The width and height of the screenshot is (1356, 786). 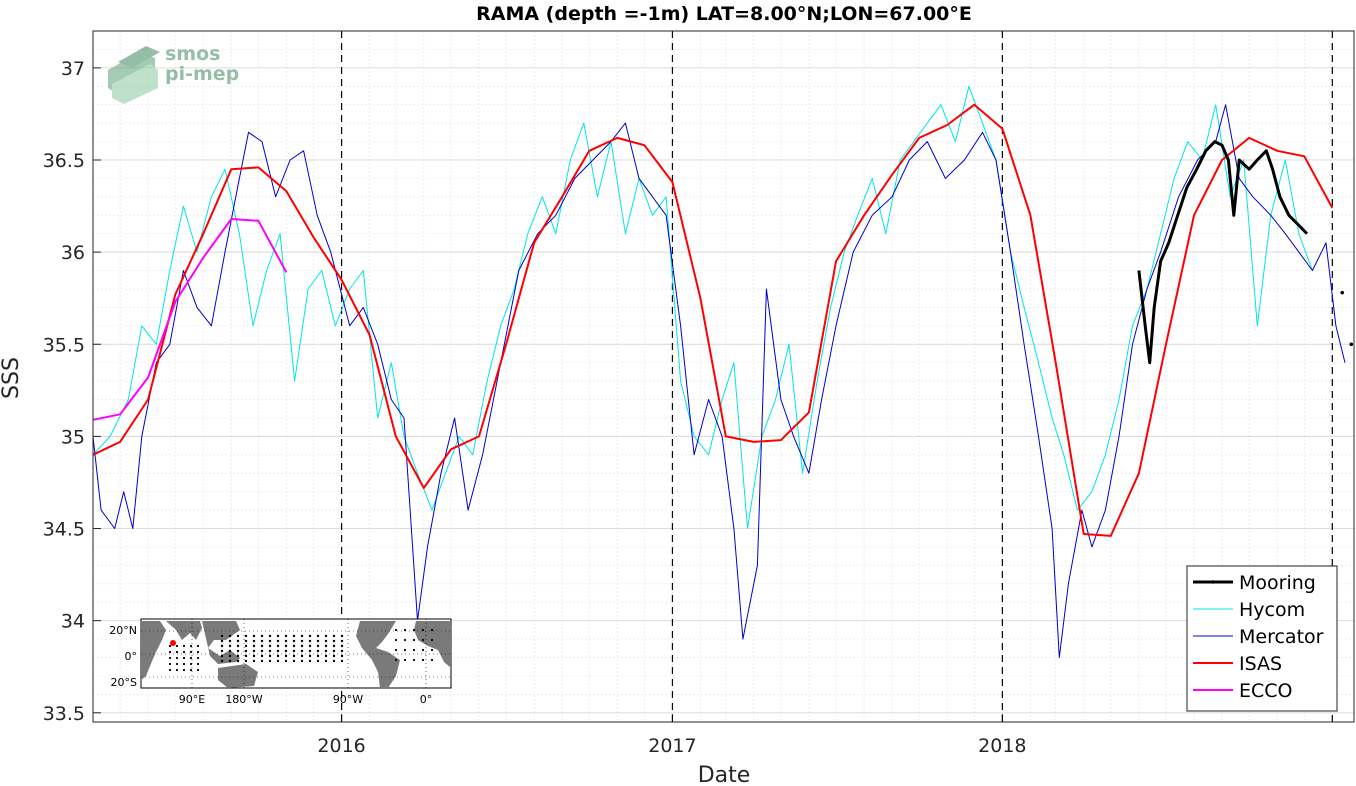 I want to click on logo-text-line1: smos, so click(x=192, y=54).